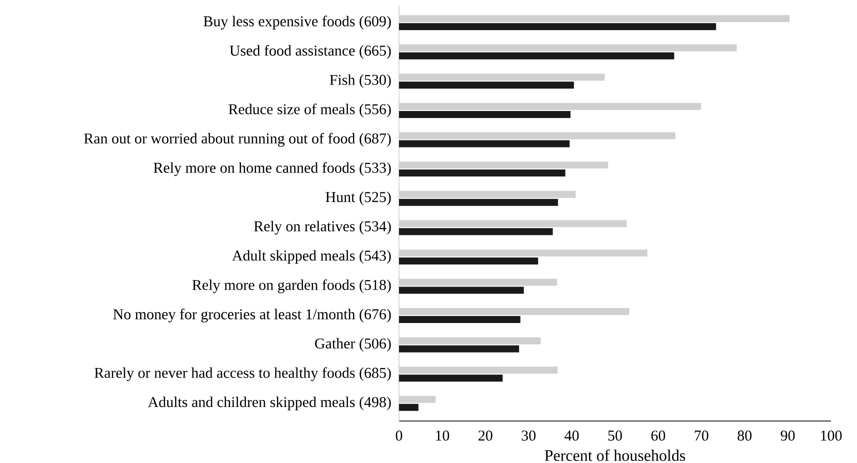  Describe the element at coordinates (615, 455) in the screenshot. I see `x-axis-title: Percent of households` at that location.